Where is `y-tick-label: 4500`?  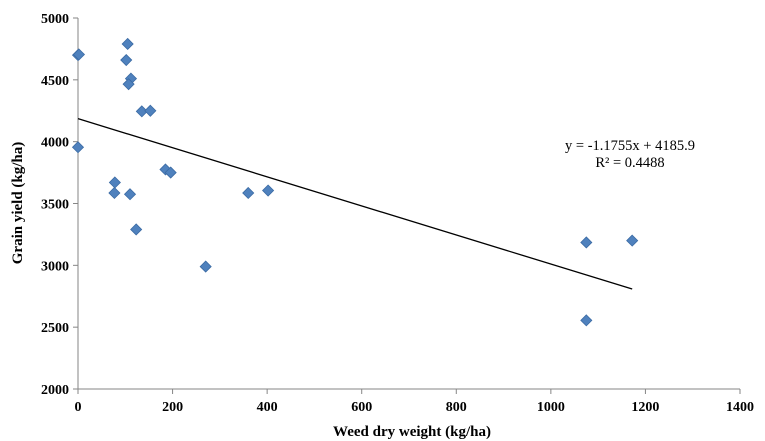 y-tick-label: 4500 is located at coordinates (55, 81).